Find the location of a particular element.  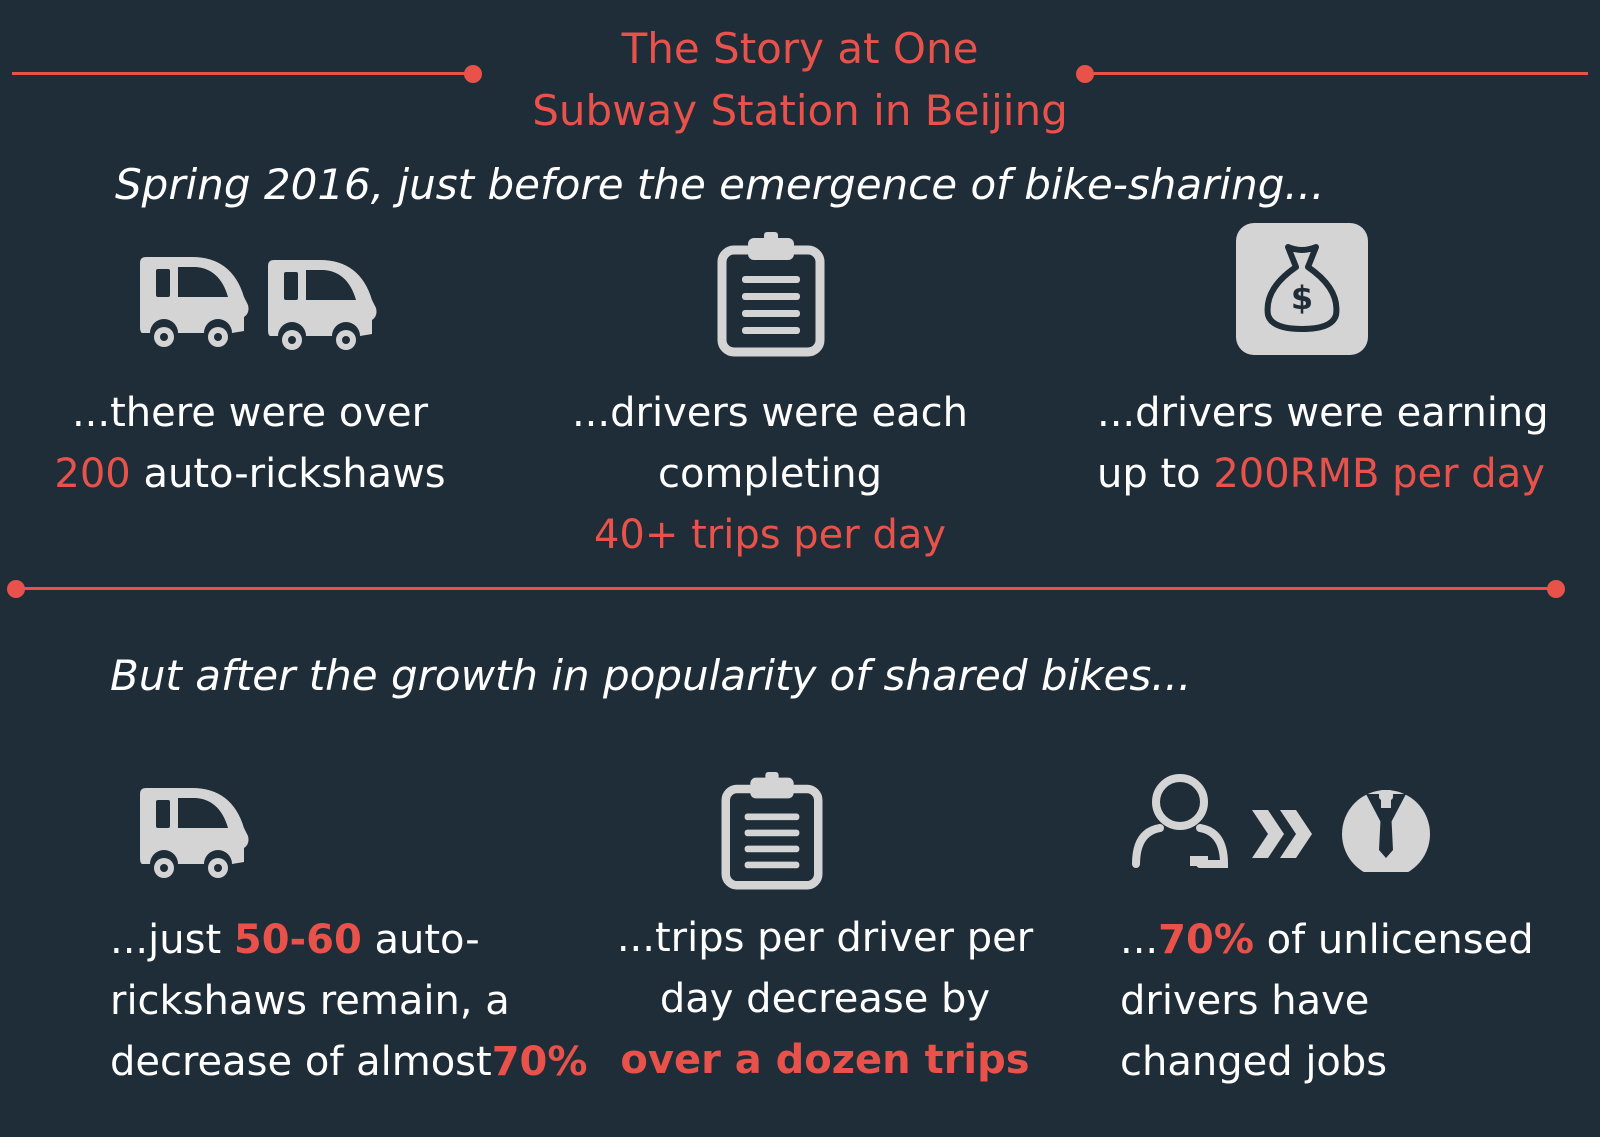

caption-line: day decrease by is located at coordinates (825, 999).